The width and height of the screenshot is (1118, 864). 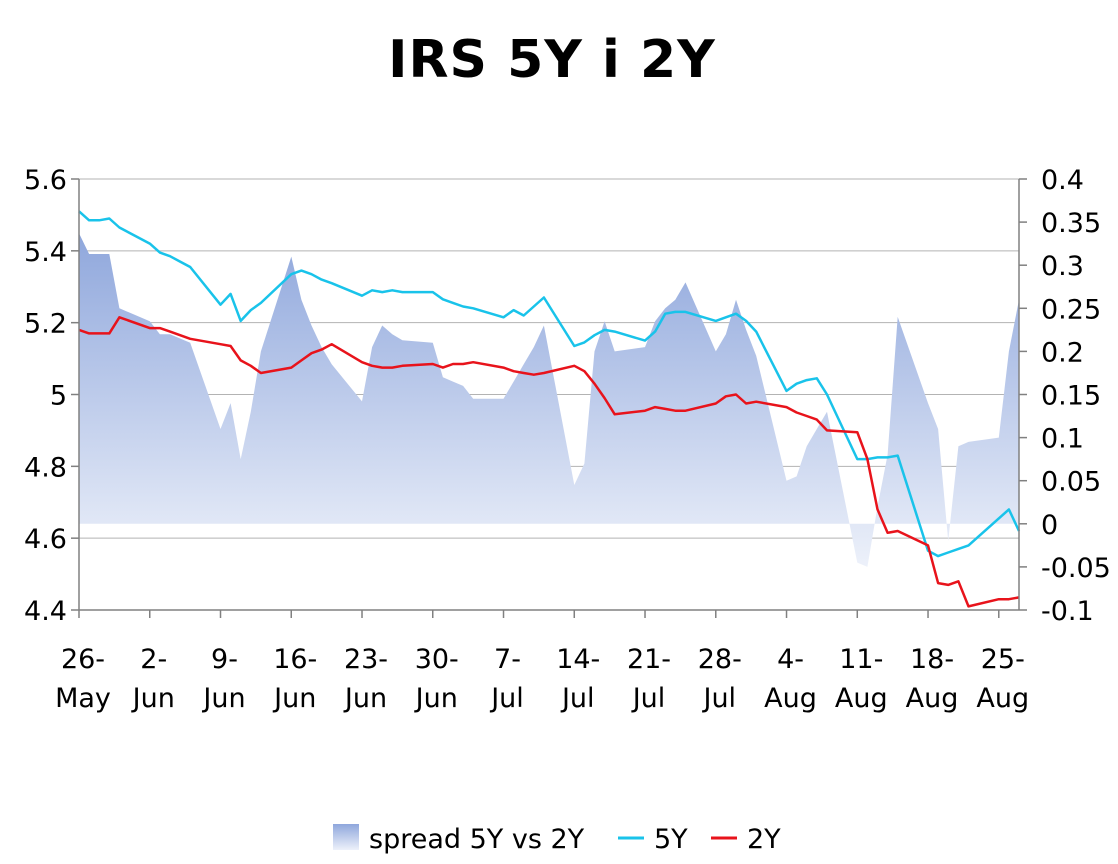 I want to click on x-tick-label-day: 11-, so click(x=861, y=659).